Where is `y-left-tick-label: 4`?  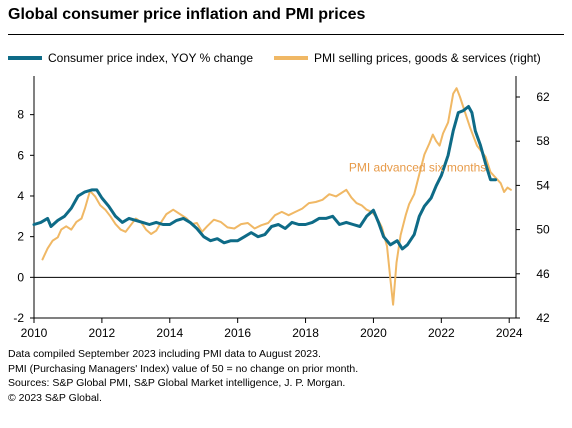 y-left-tick-label: 4 is located at coordinates (20, 196).